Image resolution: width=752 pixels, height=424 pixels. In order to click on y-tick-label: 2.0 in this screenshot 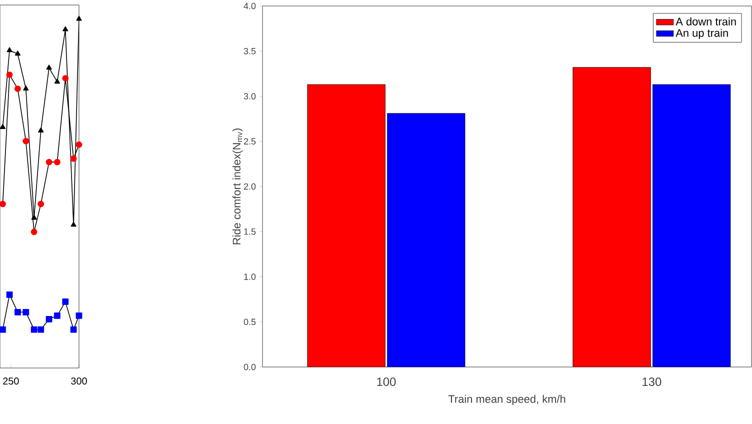, I will do `click(250, 186)`.